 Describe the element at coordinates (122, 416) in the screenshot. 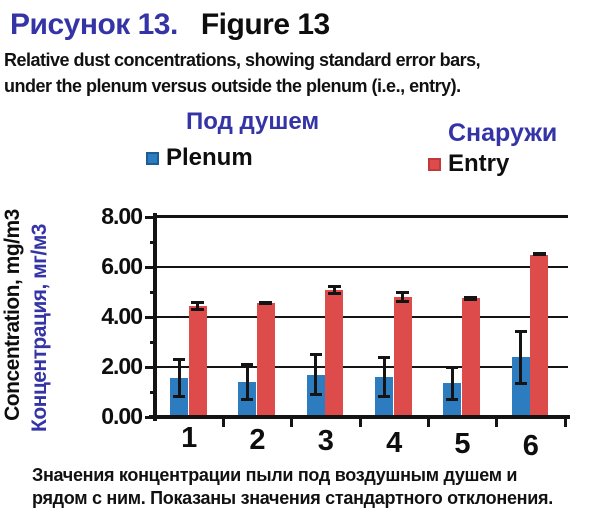

I see `y-tick-label-0.00: 0.00` at that location.